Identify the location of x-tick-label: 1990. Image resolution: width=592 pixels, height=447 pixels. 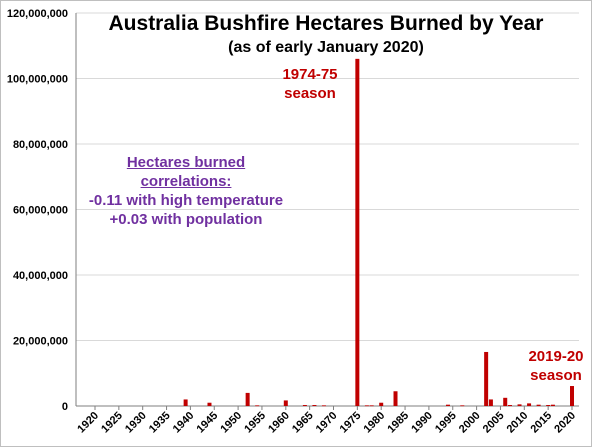
(422, 423).